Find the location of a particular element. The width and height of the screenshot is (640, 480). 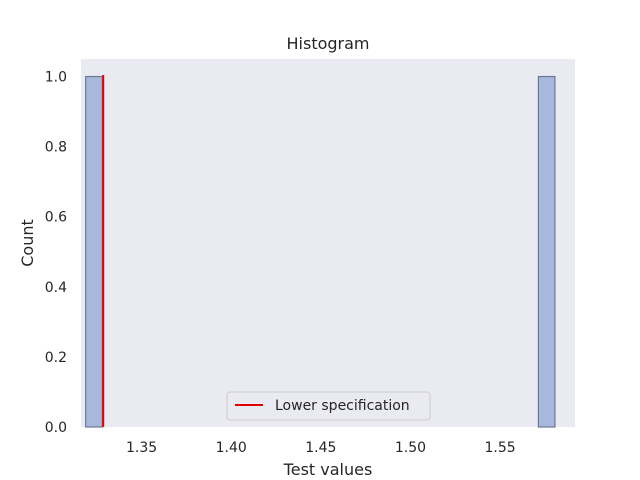

legend-box is located at coordinates (328, 406).